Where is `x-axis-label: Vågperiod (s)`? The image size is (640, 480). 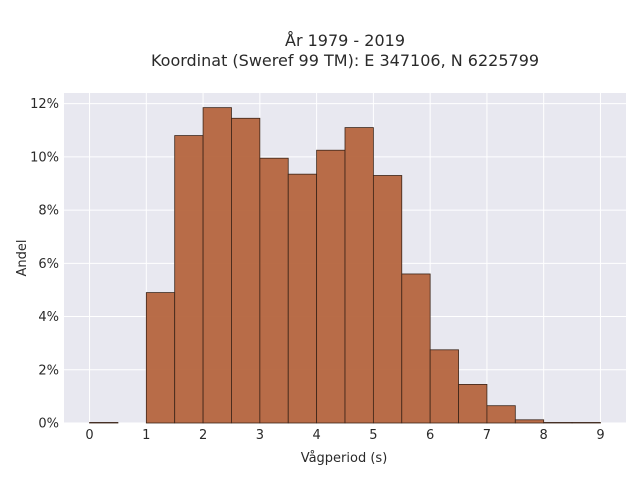
x-axis-label: Vågperiod (s) is located at coordinates (344, 458).